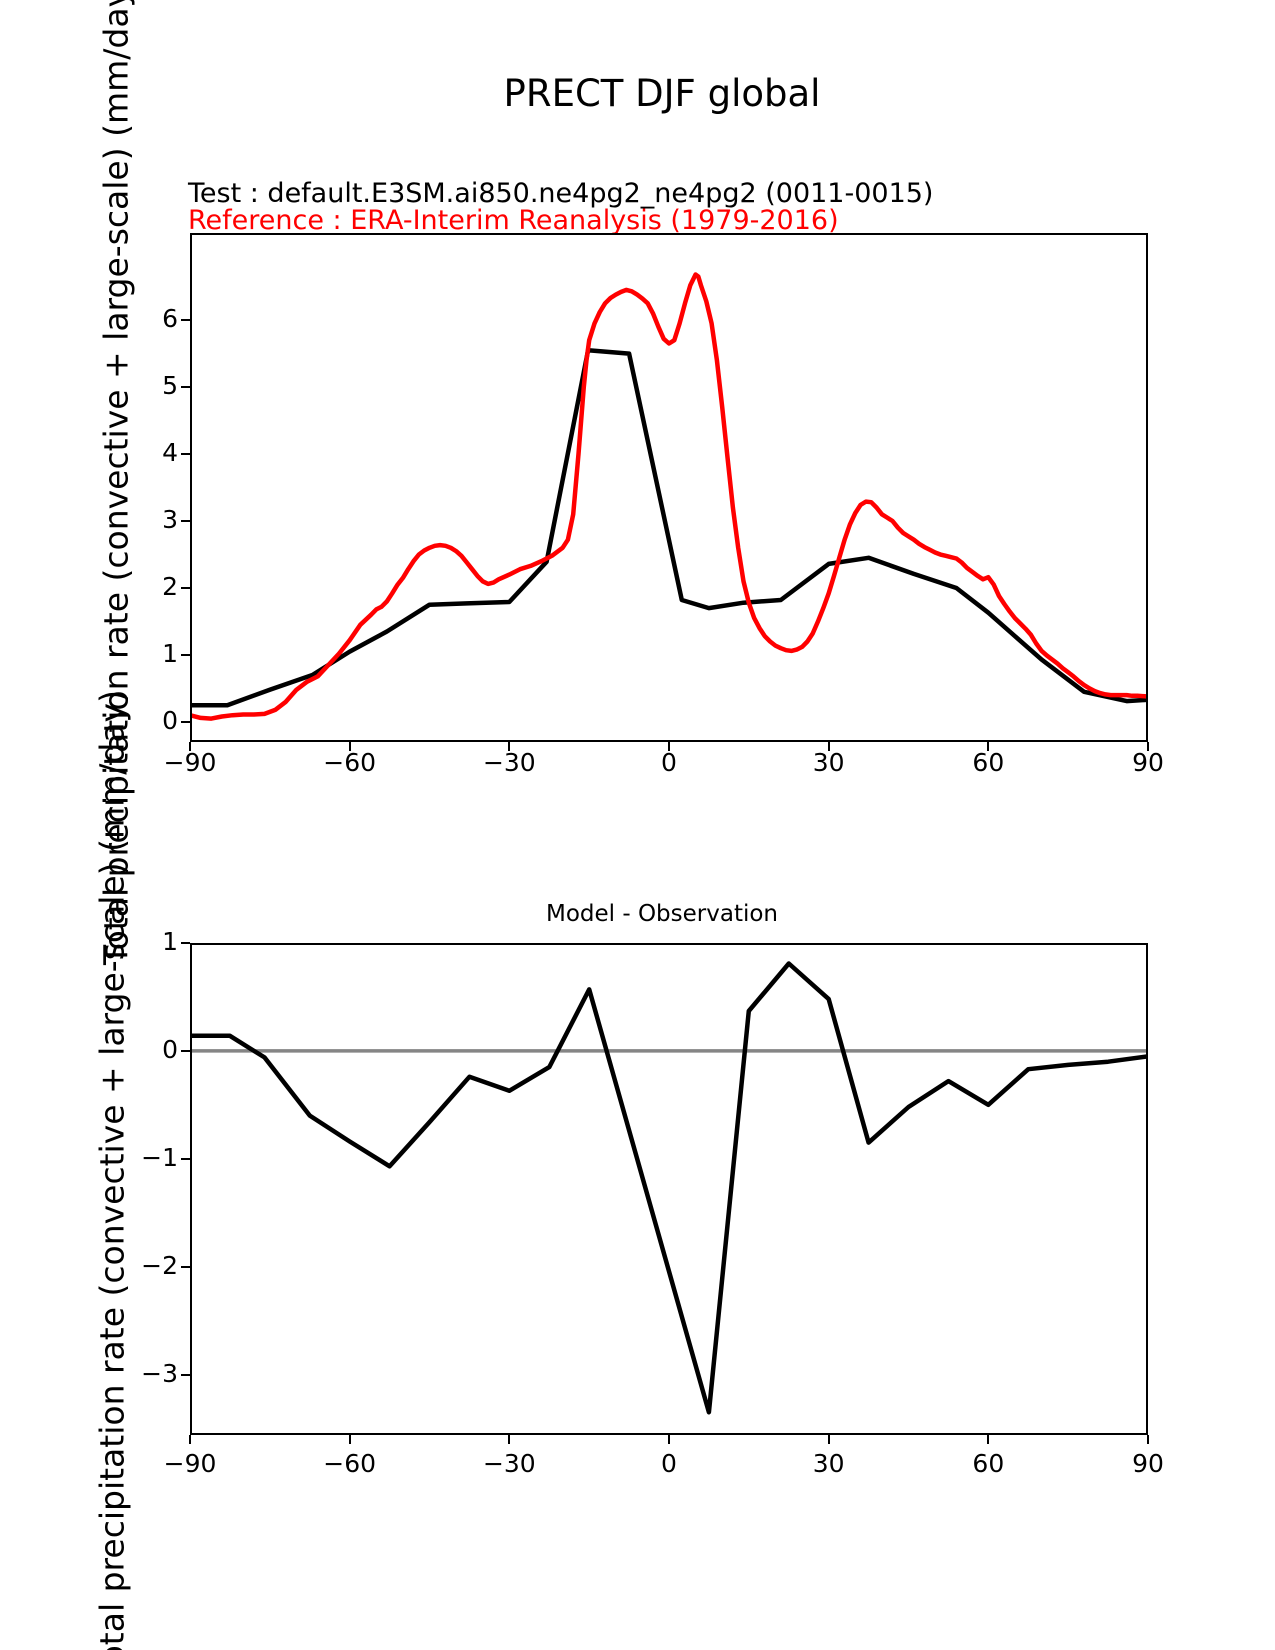  What do you see at coordinates (170, 586) in the screenshot?
I see `y-tick-label: 2` at bounding box center [170, 586].